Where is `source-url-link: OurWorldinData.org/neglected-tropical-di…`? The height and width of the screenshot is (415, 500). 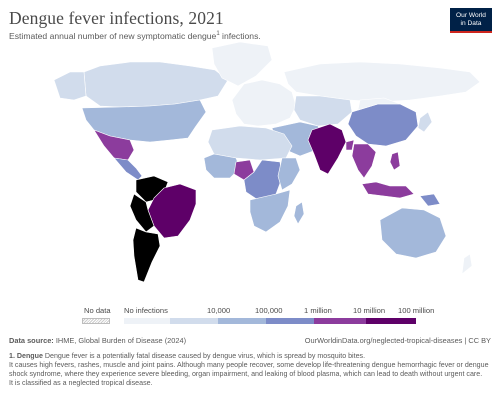 source-url-link: OurWorldinData.org/neglected-tropical-di… is located at coordinates (397, 340).